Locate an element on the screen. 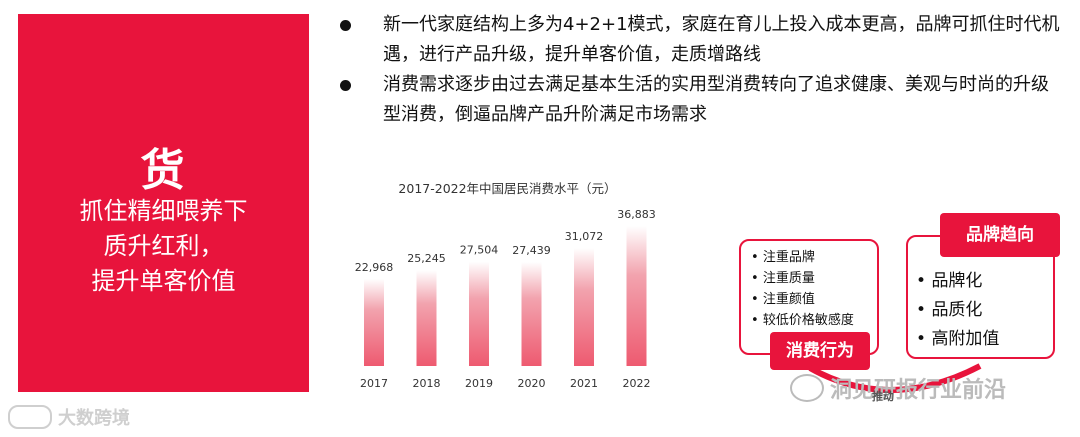  brand-trend-label: 品牌趋向 is located at coordinates (1000, 235).